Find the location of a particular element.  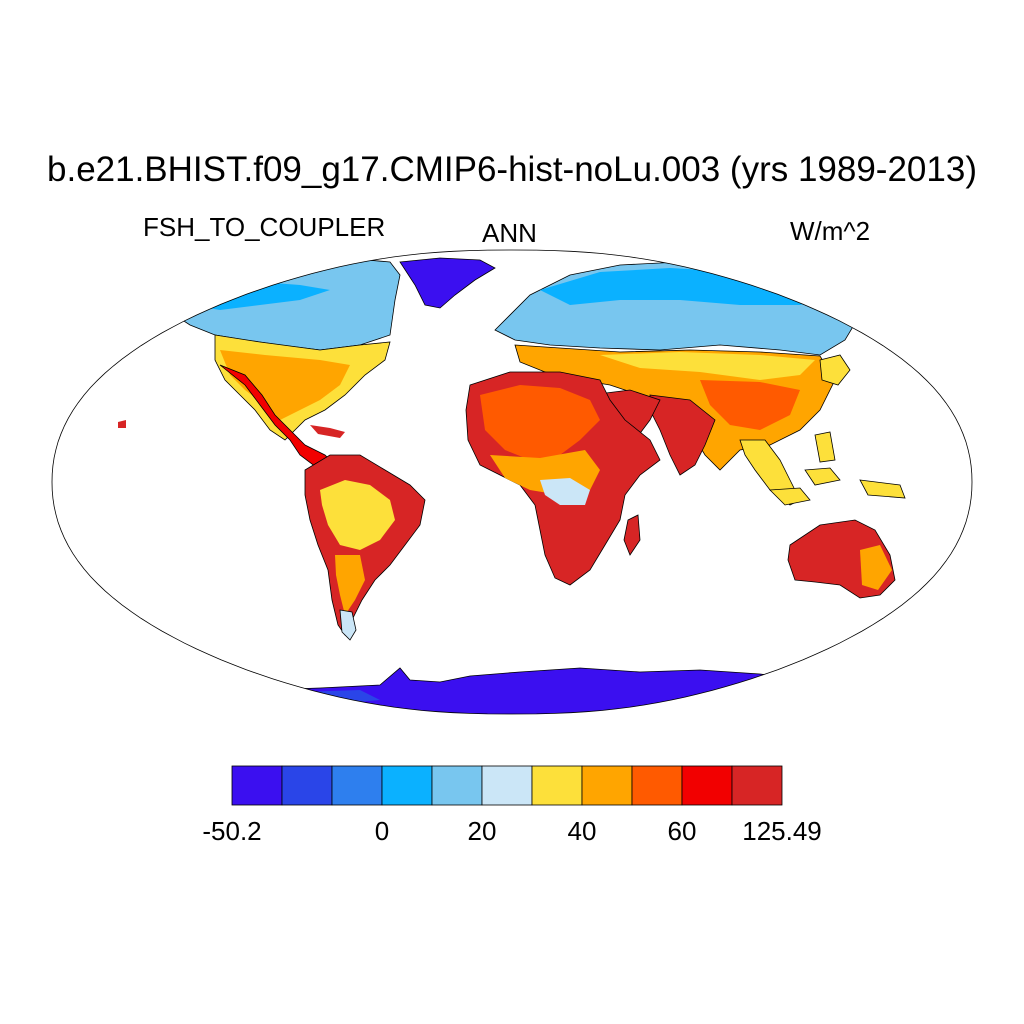

colorbar-tick-label: -50.2 is located at coordinates (232, 831).